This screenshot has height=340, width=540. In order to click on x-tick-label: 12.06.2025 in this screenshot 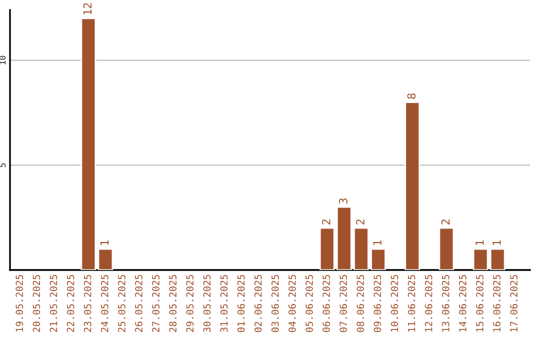, I will do `click(428, 303)`.